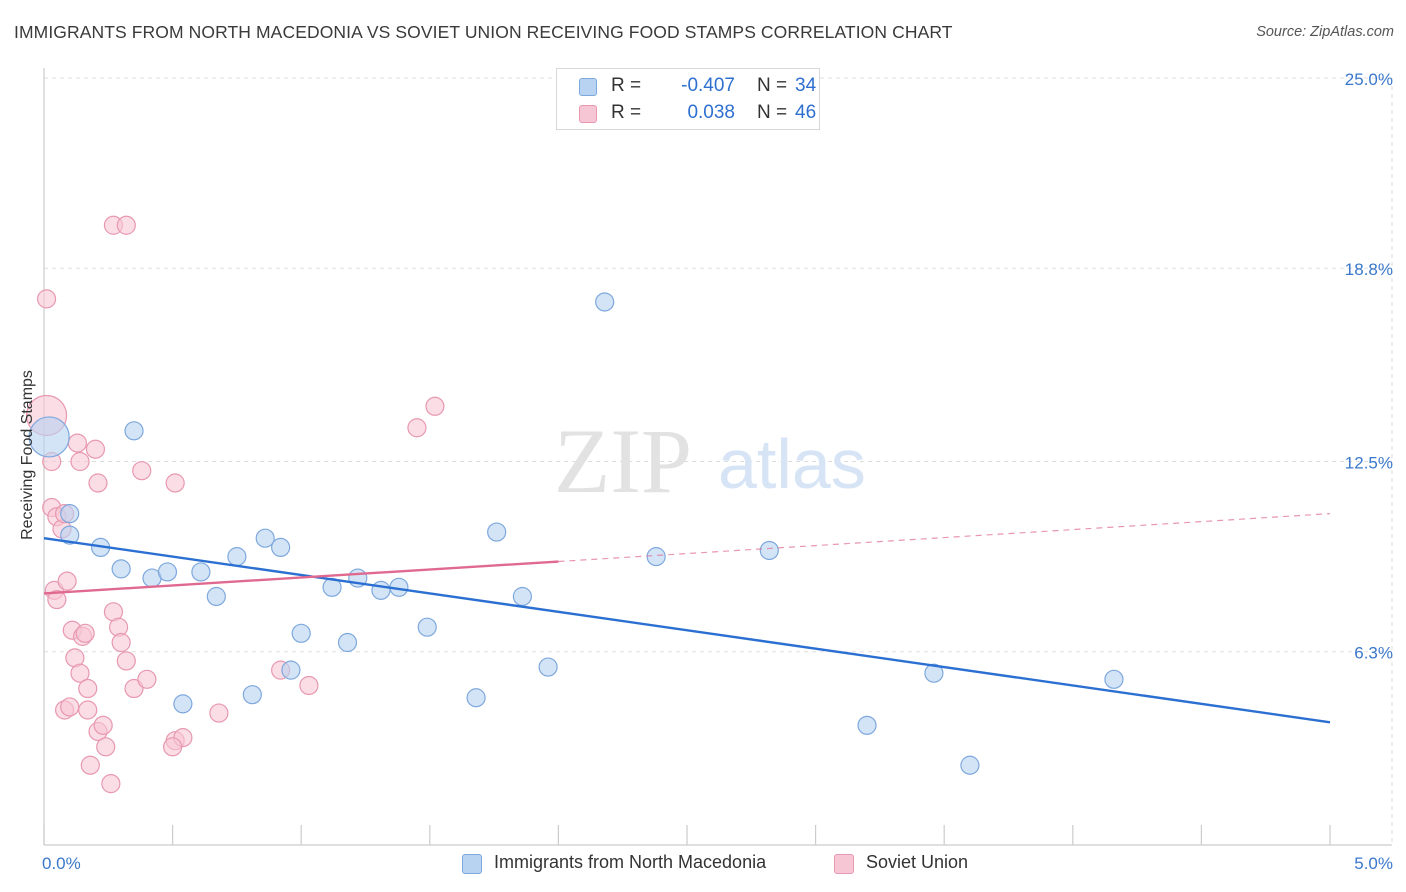 This screenshot has width=1406, height=892. I want to click on correlation-legend: R = -0.407 N = 34 R = 0.038 N = 46, so click(688, 99).